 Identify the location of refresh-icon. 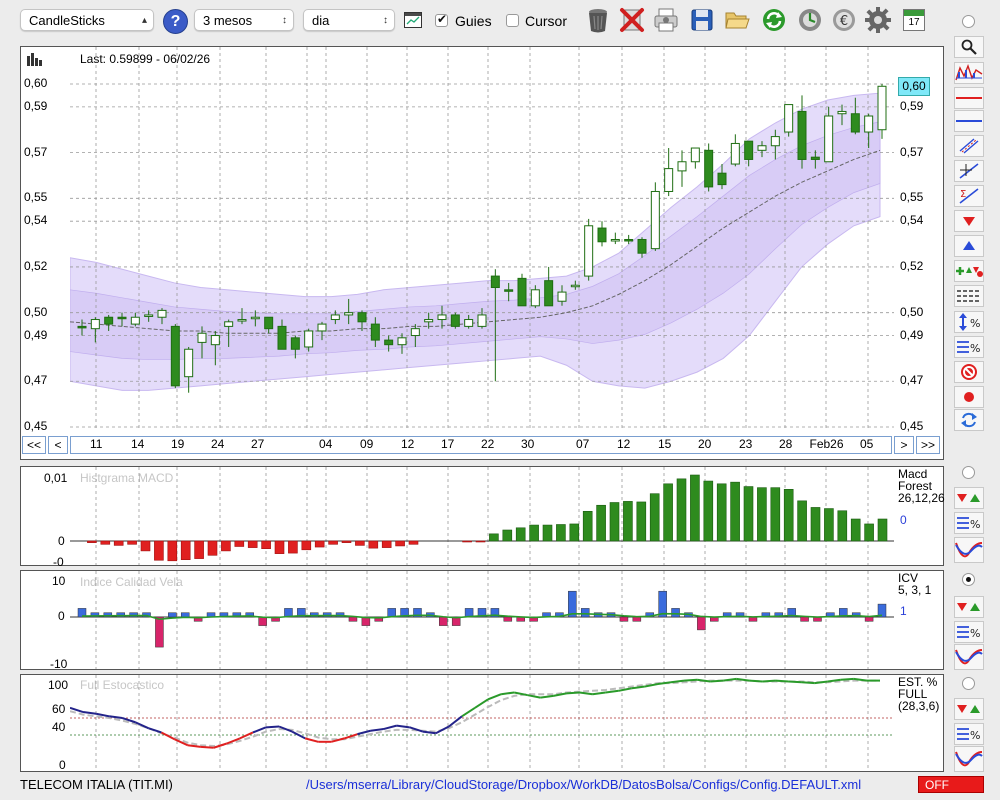
(774, 20).